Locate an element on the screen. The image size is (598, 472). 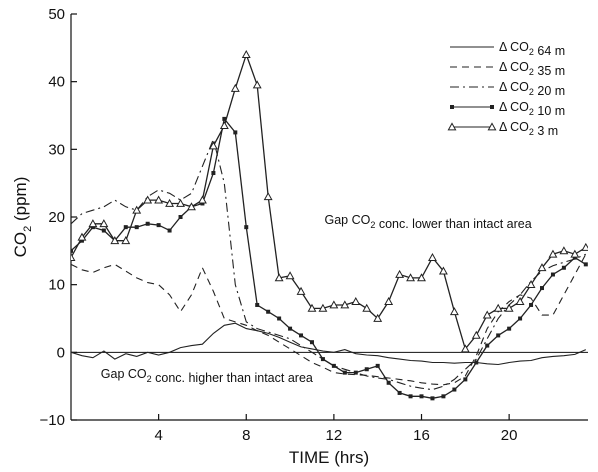
x-tick-label: 16 is located at coordinates (421, 435).